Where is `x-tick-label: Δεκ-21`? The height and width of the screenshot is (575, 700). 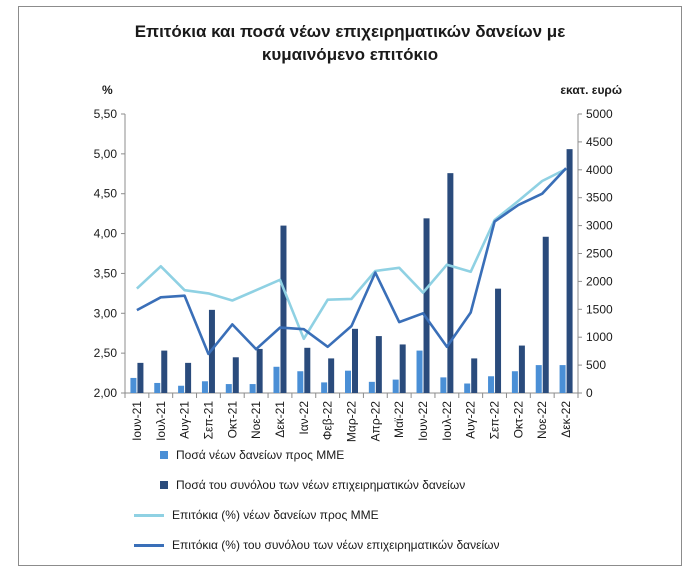 x-tick-label: Δεκ-21 is located at coordinates (280, 419).